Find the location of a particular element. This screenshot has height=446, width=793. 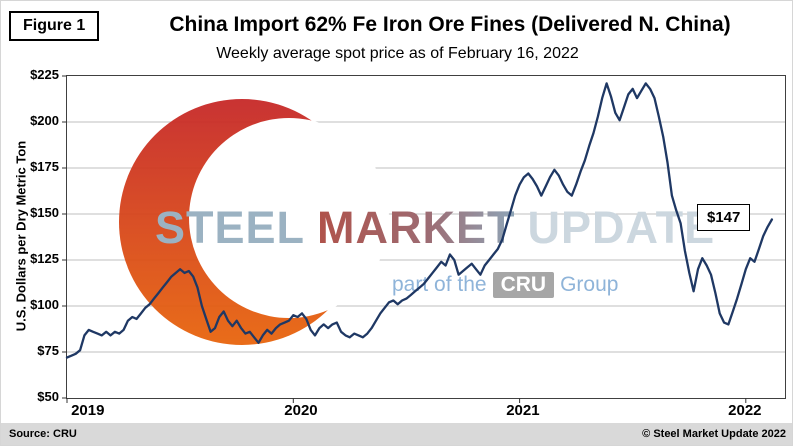

footer-copyright: © Steel Market Update 2022 is located at coordinates (714, 434).